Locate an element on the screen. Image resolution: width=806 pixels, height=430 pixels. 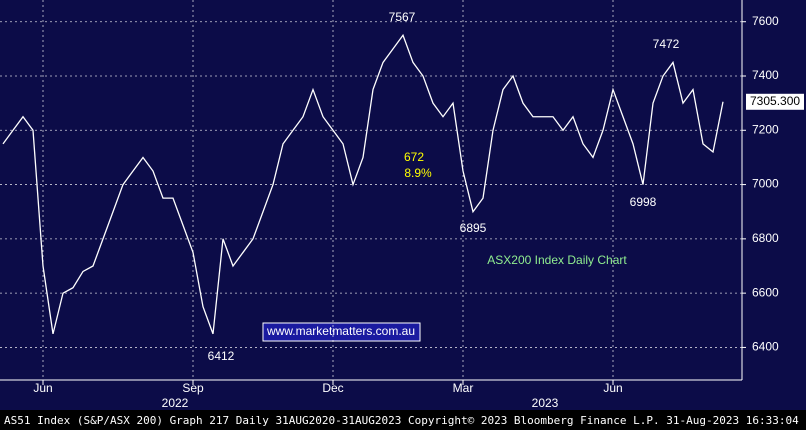
annotation: 7567 is located at coordinates (402, 17).